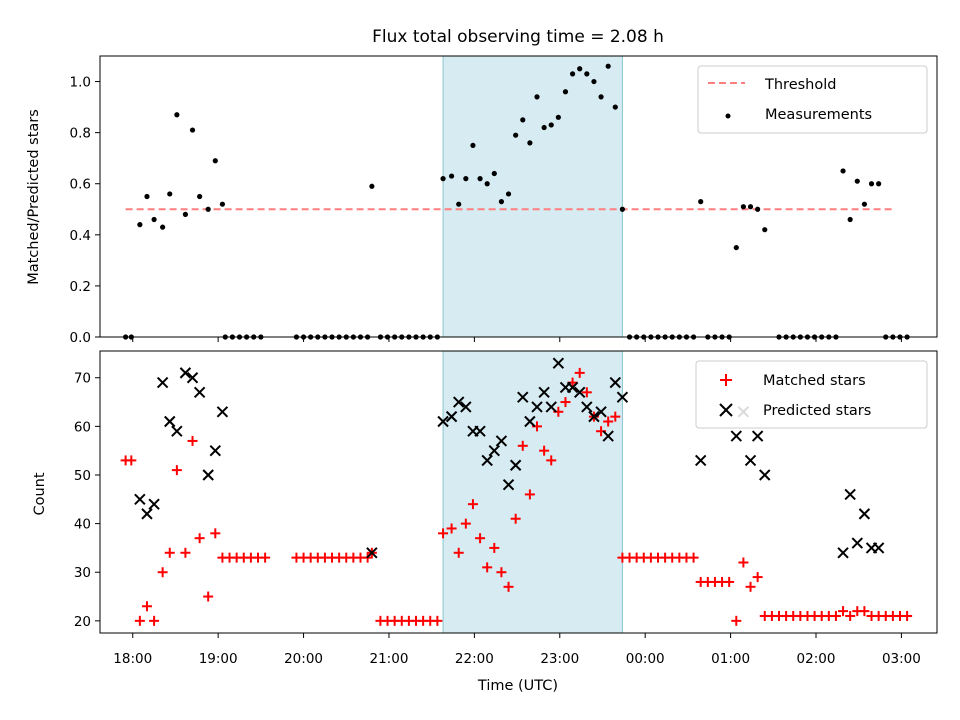 The width and height of the screenshot is (960, 720). Describe the element at coordinates (82, 379) in the screenshot. I see `y-tick-label: 70` at that location.